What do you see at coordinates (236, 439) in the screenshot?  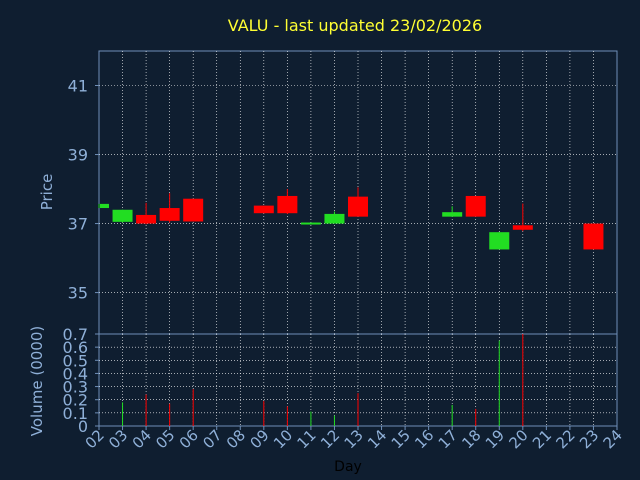 I see `day-tick-label: 08` at bounding box center [236, 439].